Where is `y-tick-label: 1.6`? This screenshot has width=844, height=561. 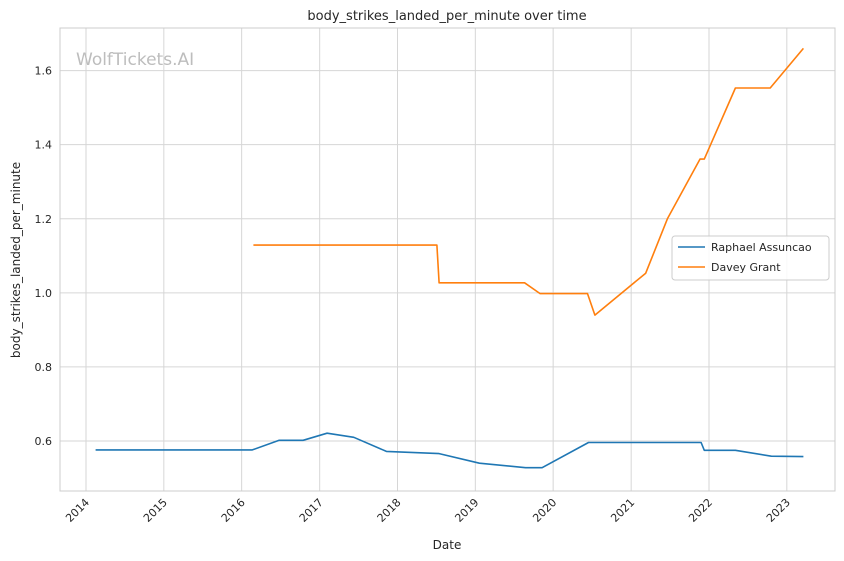 y-tick-label: 1.6 is located at coordinates (44, 71).